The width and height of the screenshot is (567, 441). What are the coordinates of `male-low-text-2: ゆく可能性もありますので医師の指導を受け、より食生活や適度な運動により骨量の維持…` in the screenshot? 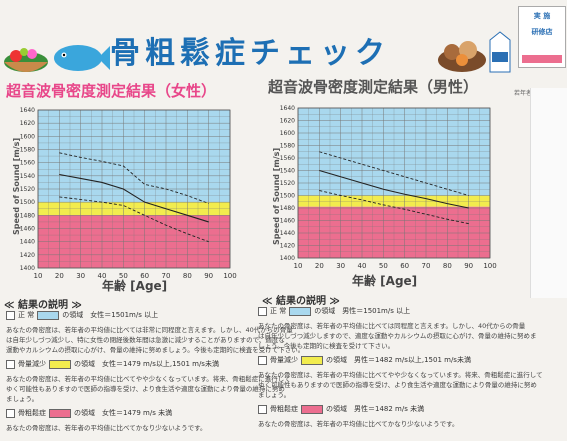 It's located at (397, 385).